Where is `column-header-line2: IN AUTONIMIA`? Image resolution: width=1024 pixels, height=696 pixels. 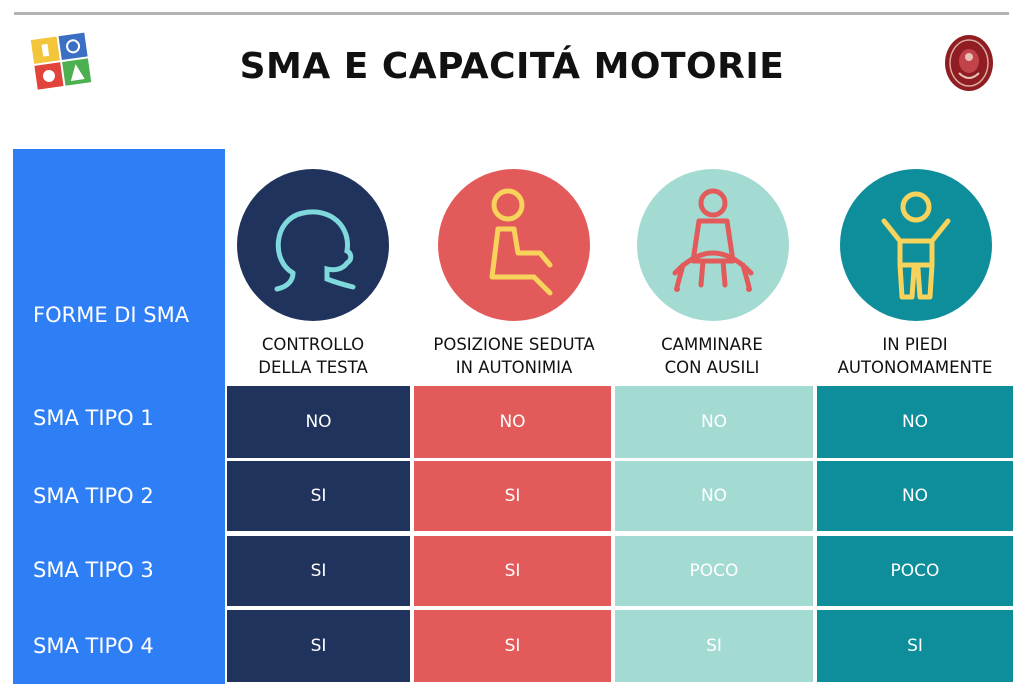 column-header-line2: IN AUTONIMIA is located at coordinates (514, 367).